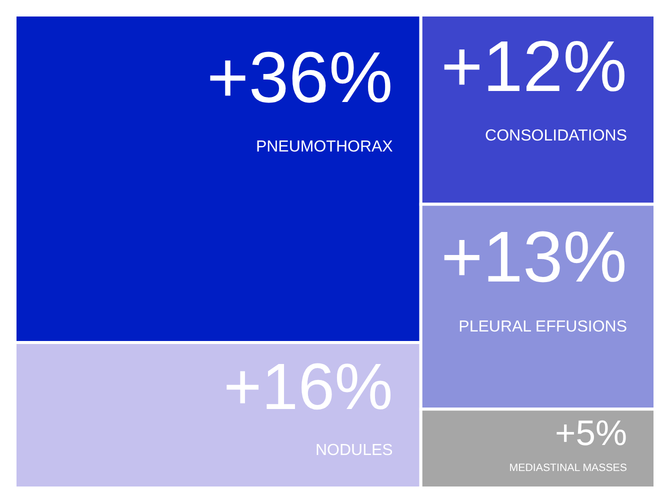  Describe the element at coordinates (299, 78) in the screenshot. I see `data-label: +36%` at that location.